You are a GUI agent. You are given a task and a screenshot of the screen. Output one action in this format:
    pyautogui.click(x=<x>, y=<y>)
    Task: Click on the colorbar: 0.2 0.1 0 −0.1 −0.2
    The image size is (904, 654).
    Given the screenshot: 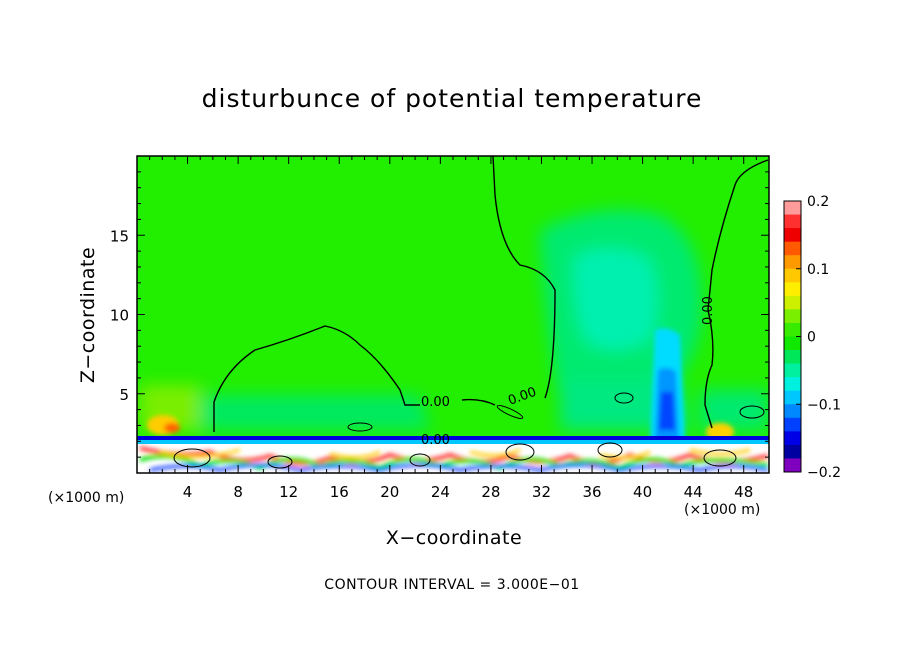 What is the action you would take?
    pyautogui.click(x=812, y=337)
    